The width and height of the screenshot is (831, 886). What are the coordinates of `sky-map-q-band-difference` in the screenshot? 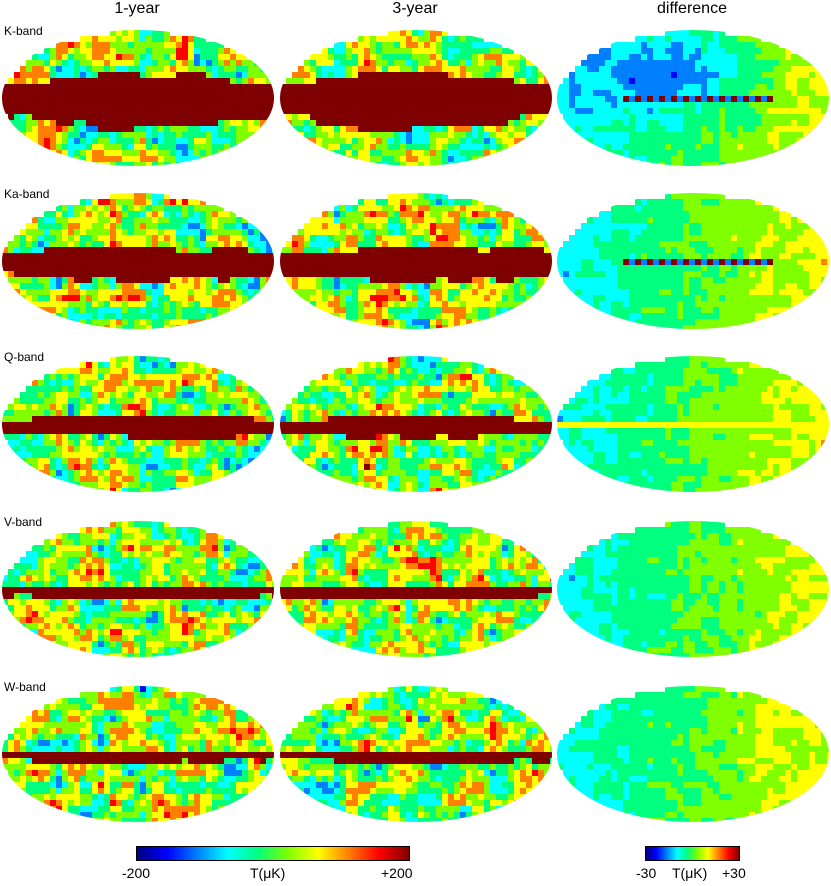 It's located at (693, 424).